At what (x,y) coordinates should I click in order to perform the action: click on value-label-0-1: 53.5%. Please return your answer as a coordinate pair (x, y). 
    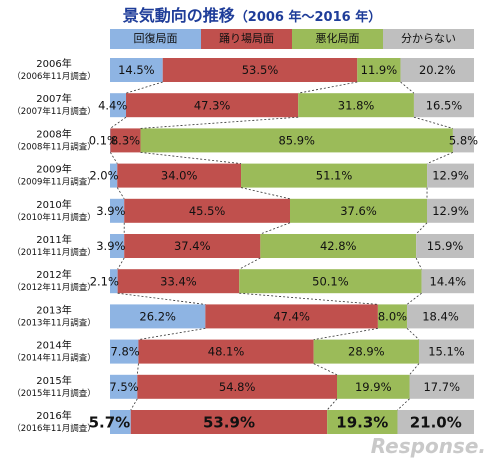
    Looking at the image, I should click on (260, 70).